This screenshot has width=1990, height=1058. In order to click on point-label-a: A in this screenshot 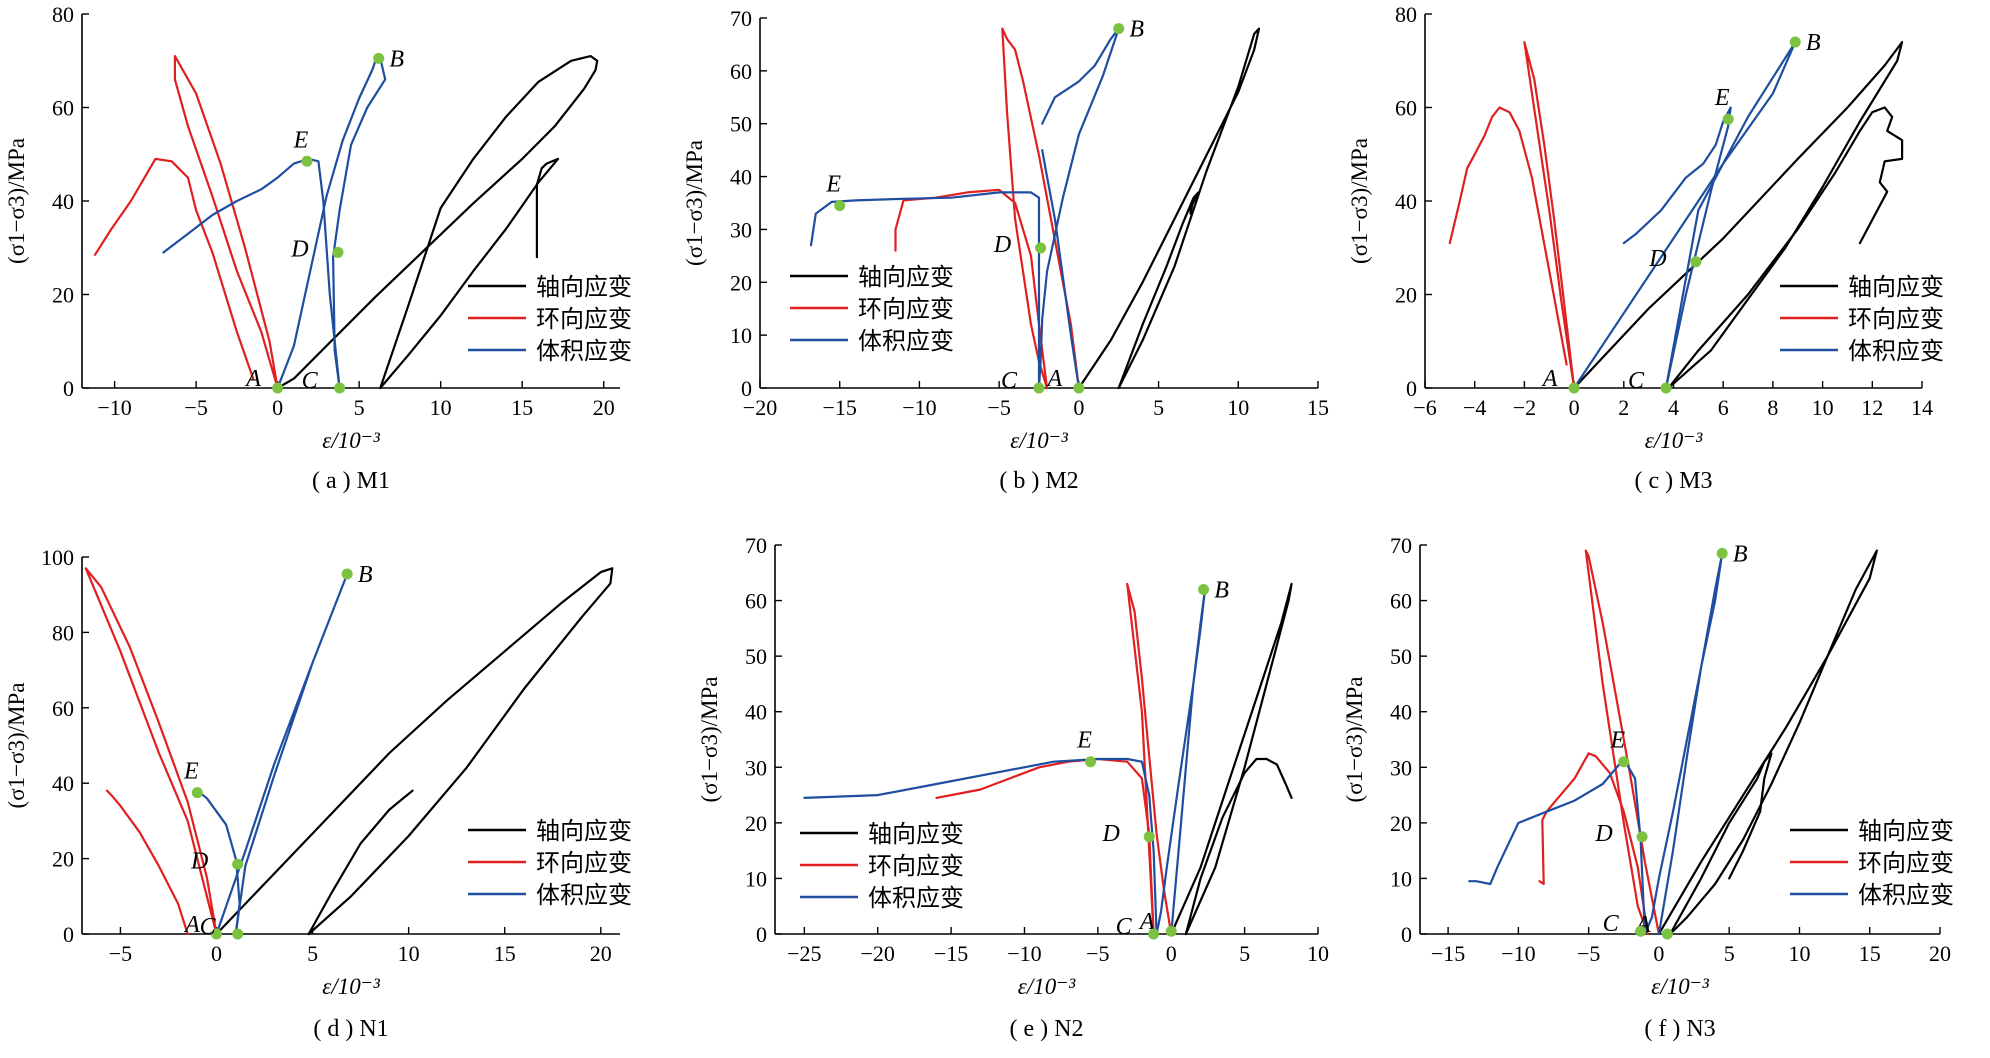, I will do `click(1549, 379)`.